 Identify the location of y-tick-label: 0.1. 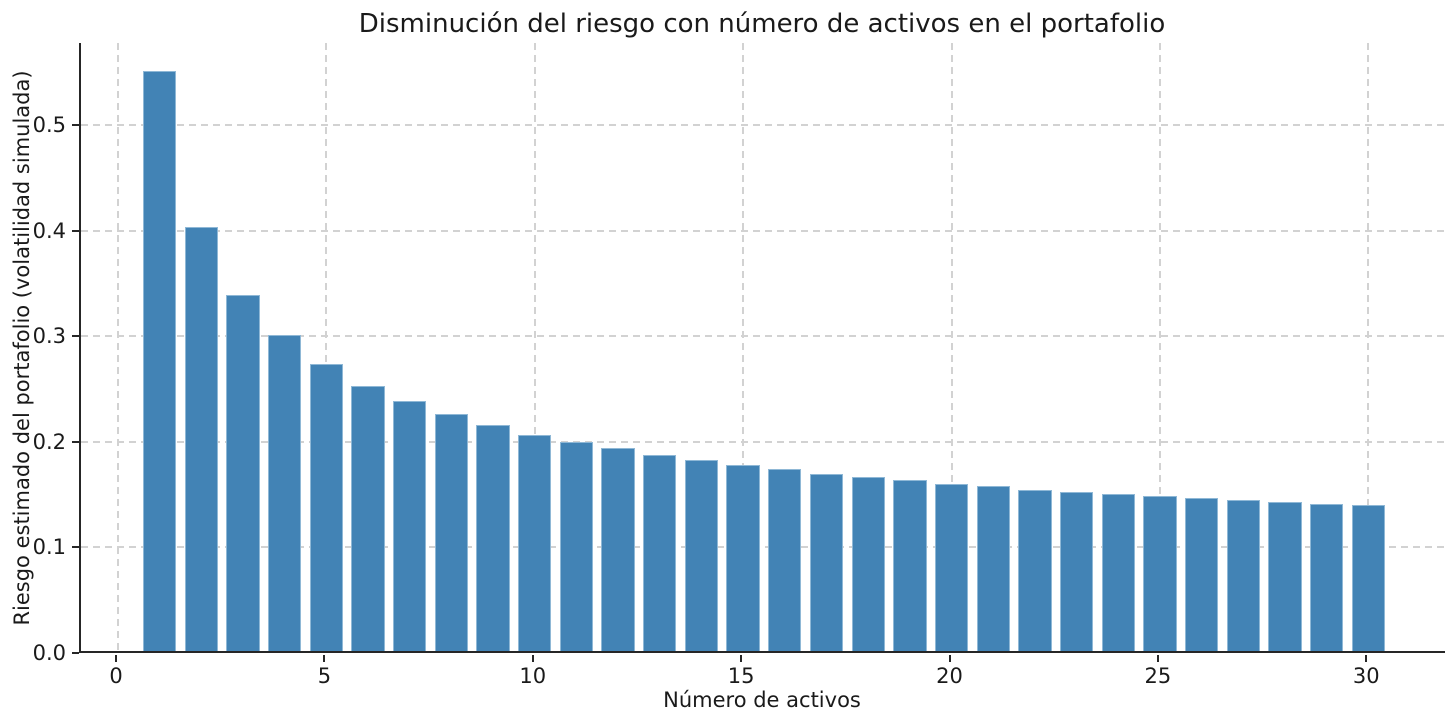
(49, 547).